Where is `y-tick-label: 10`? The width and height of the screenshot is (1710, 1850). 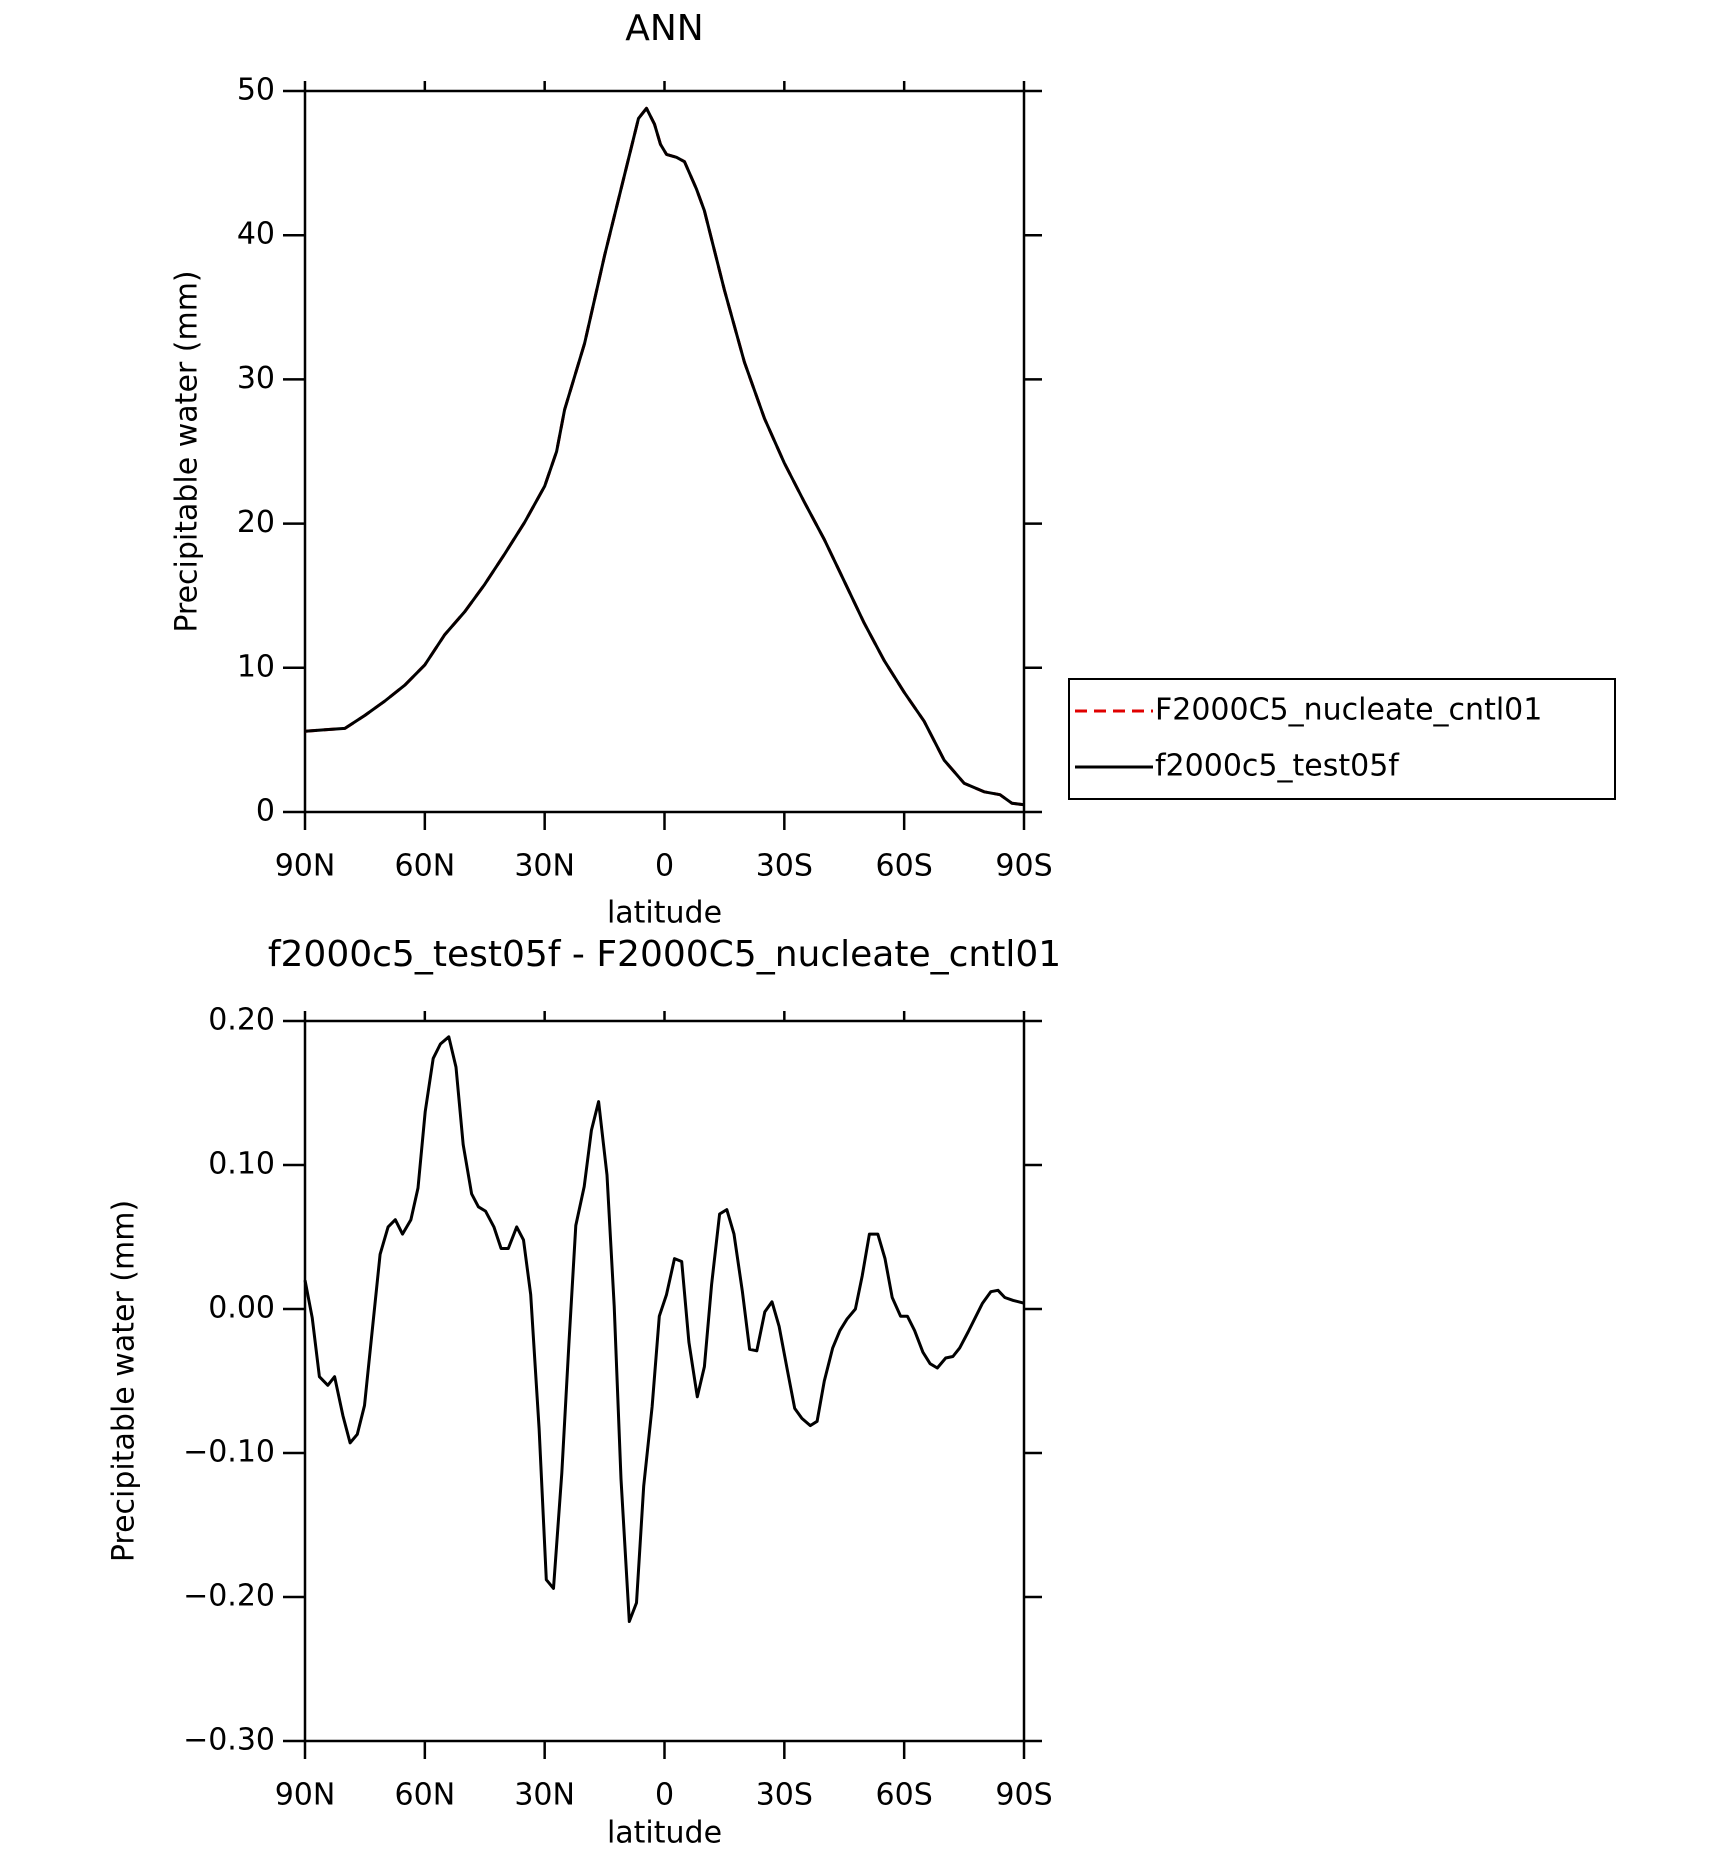
y-tick-label: 10 is located at coordinates (256, 666).